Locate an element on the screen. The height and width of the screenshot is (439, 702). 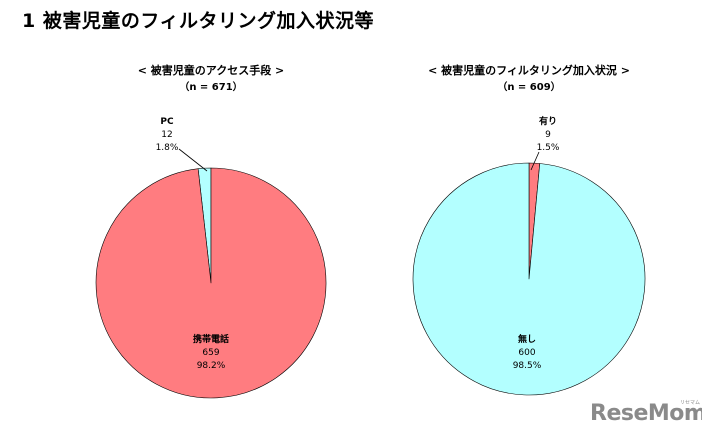
slice-label-percent: 98.2% is located at coordinates (211, 366).